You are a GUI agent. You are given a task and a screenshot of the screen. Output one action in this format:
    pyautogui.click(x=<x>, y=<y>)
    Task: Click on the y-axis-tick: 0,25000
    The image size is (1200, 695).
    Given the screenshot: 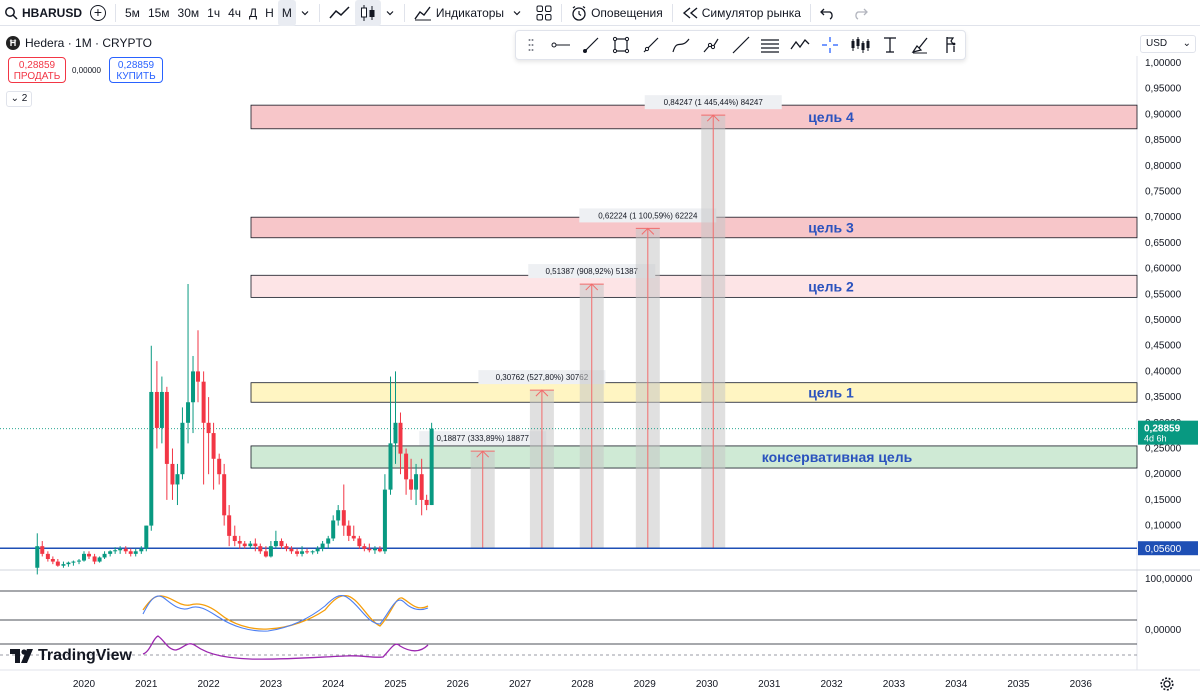 What is the action you would take?
    pyautogui.click(x=1163, y=449)
    